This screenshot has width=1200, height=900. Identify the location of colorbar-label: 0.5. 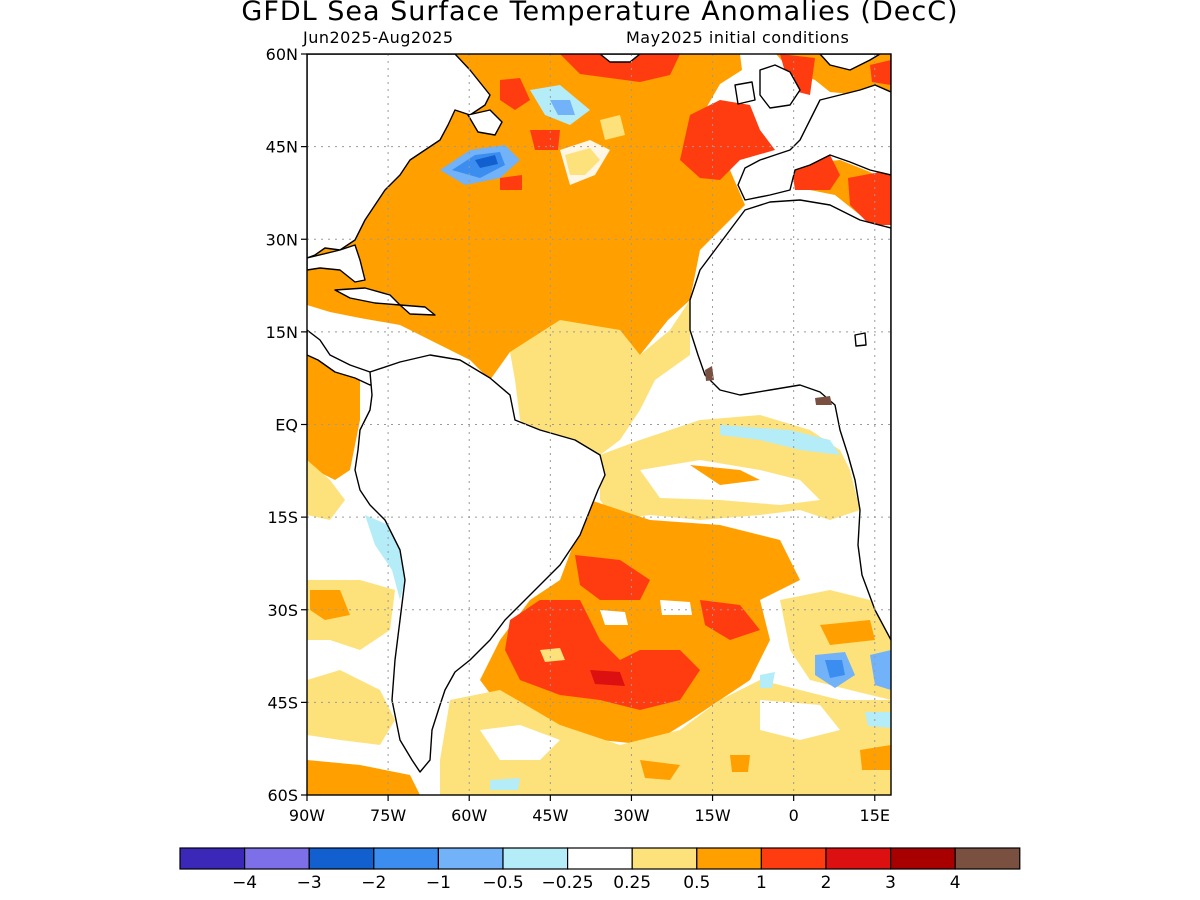
(696, 883).